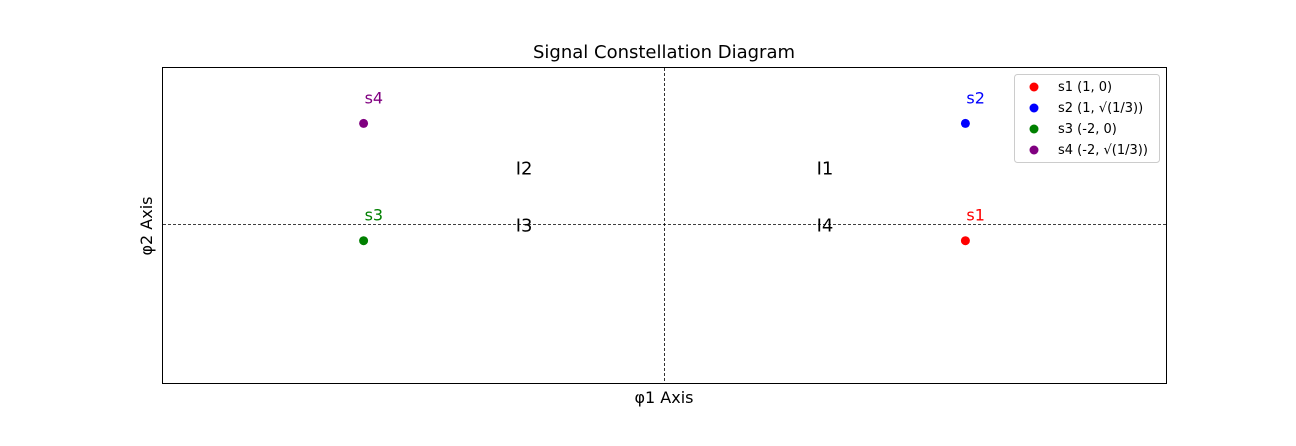 This screenshot has height=446, width=1296. I want to click on point-s2, so click(965, 123).